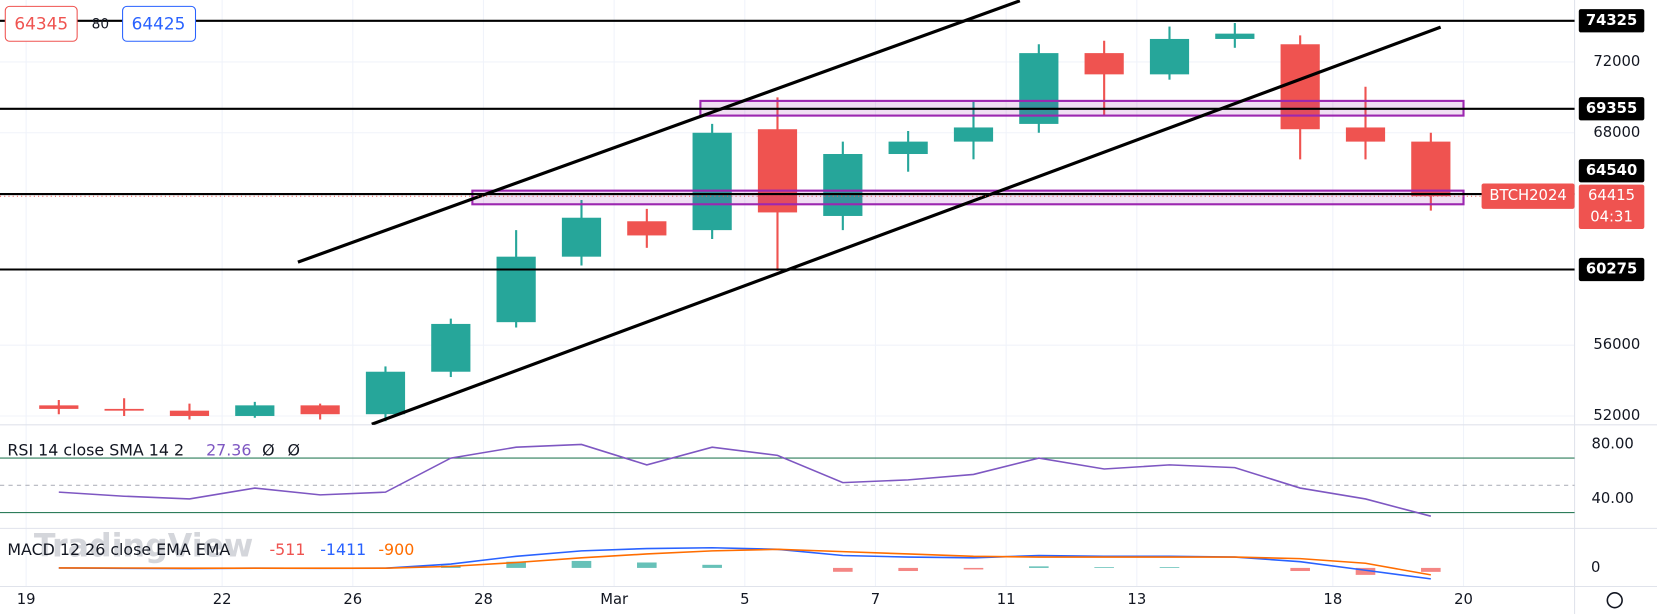 The width and height of the screenshot is (1657, 614). What do you see at coordinates (343, 549) in the screenshot?
I see `macd-value: -1411` at bounding box center [343, 549].